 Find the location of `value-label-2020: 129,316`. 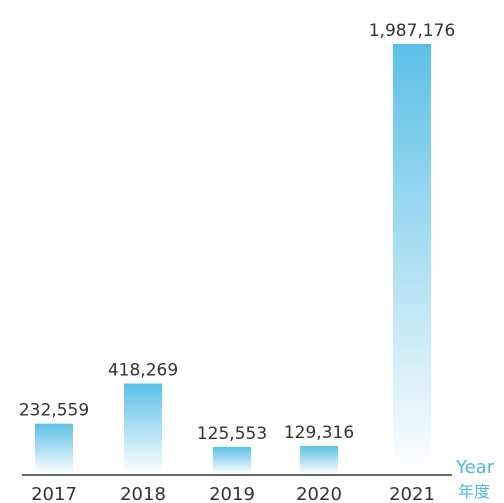

value-label-2020: 129,316 is located at coordinates (319, 433).